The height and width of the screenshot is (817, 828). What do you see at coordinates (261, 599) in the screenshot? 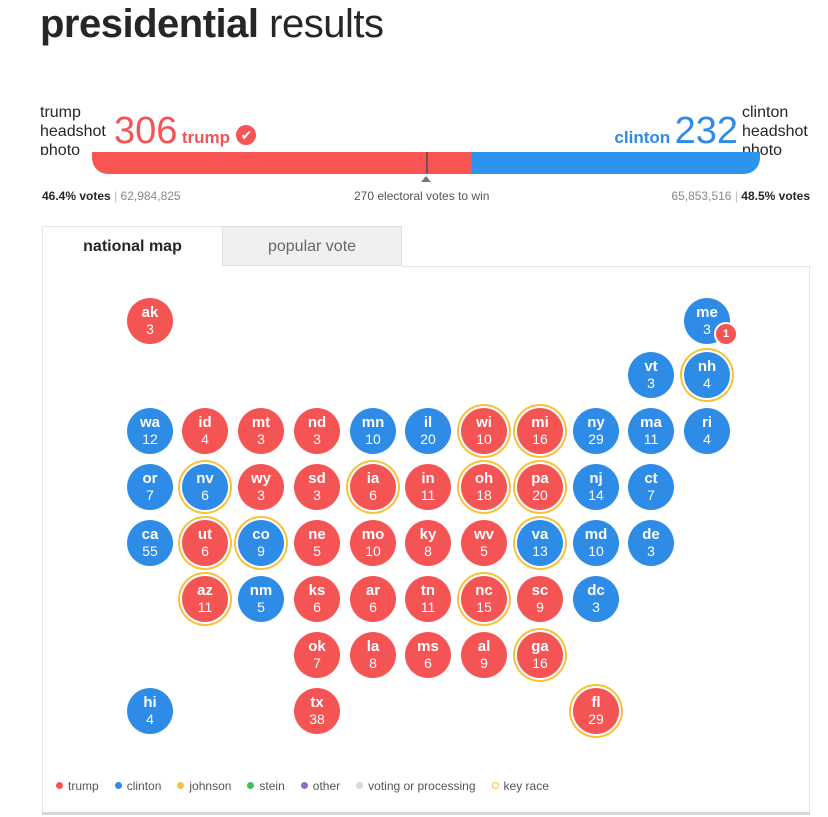
I see `state-tile-nm: nm 5` at bounding box center [261, 599].